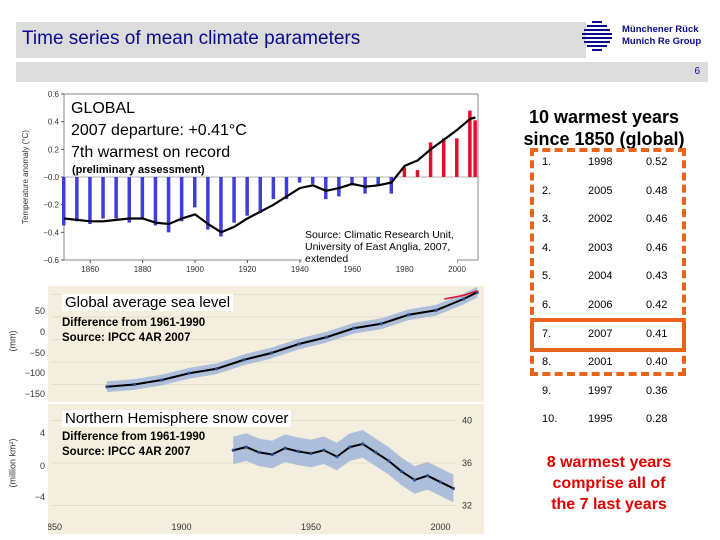 The image size is (720, 540). I want to click on rank-cell: 3., so click(547, 219).